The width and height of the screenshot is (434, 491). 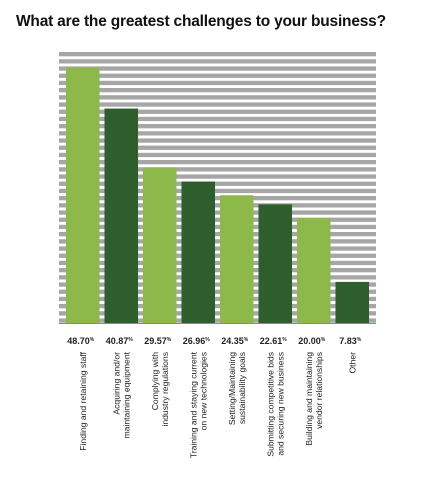 I want to click on category-label-line: Training and staying current, so click(x=193, y=404).